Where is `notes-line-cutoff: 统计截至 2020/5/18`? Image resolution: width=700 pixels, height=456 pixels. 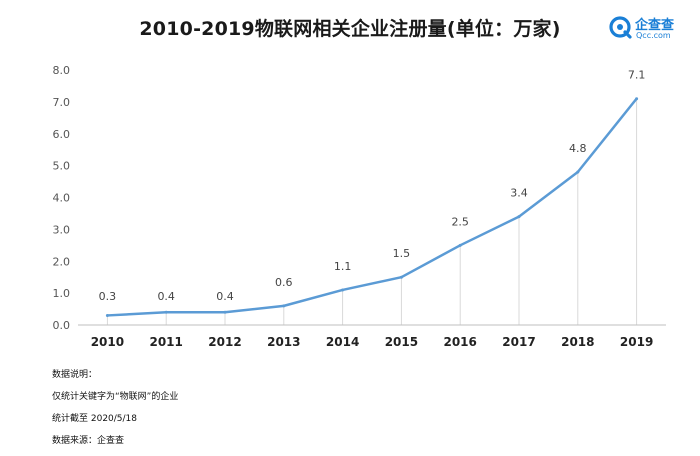 notes-line-cutoff: 统计截至 2020/5/18 is located at coordinates (95, 419).